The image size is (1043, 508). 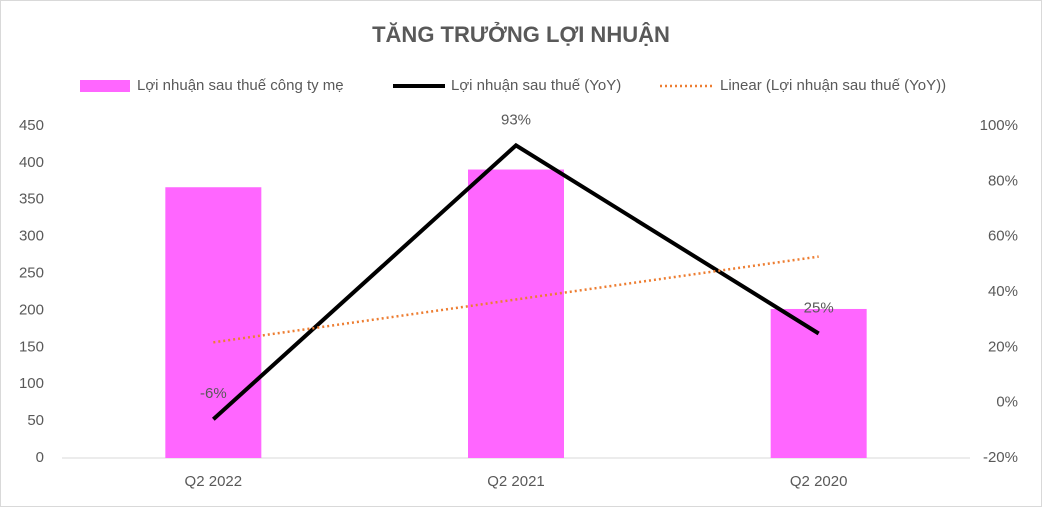 I want to click on y2-tick-label: 60%, so click(x=1003, y=236).